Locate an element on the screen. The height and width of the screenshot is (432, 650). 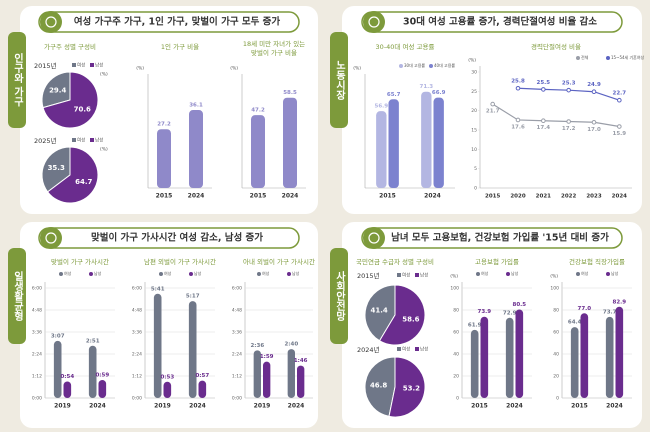
y-tick-label: 3:36 is located at coordinates (237, 333).